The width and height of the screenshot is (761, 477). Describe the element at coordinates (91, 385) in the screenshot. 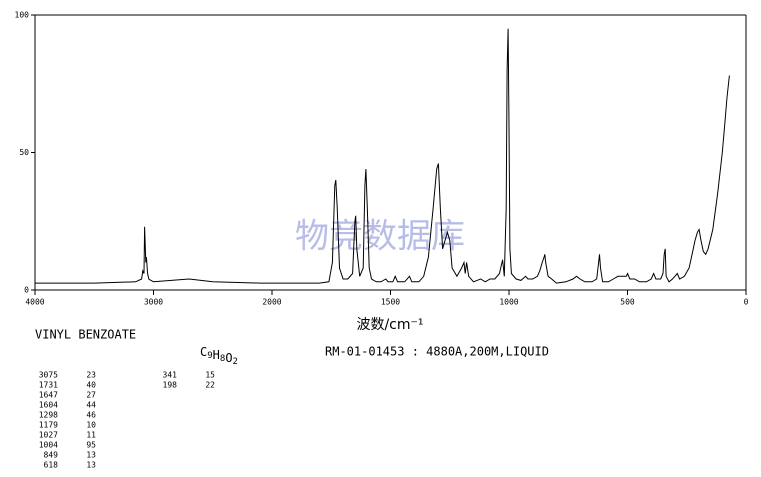

I see `peak-intensity: 40` at that location.